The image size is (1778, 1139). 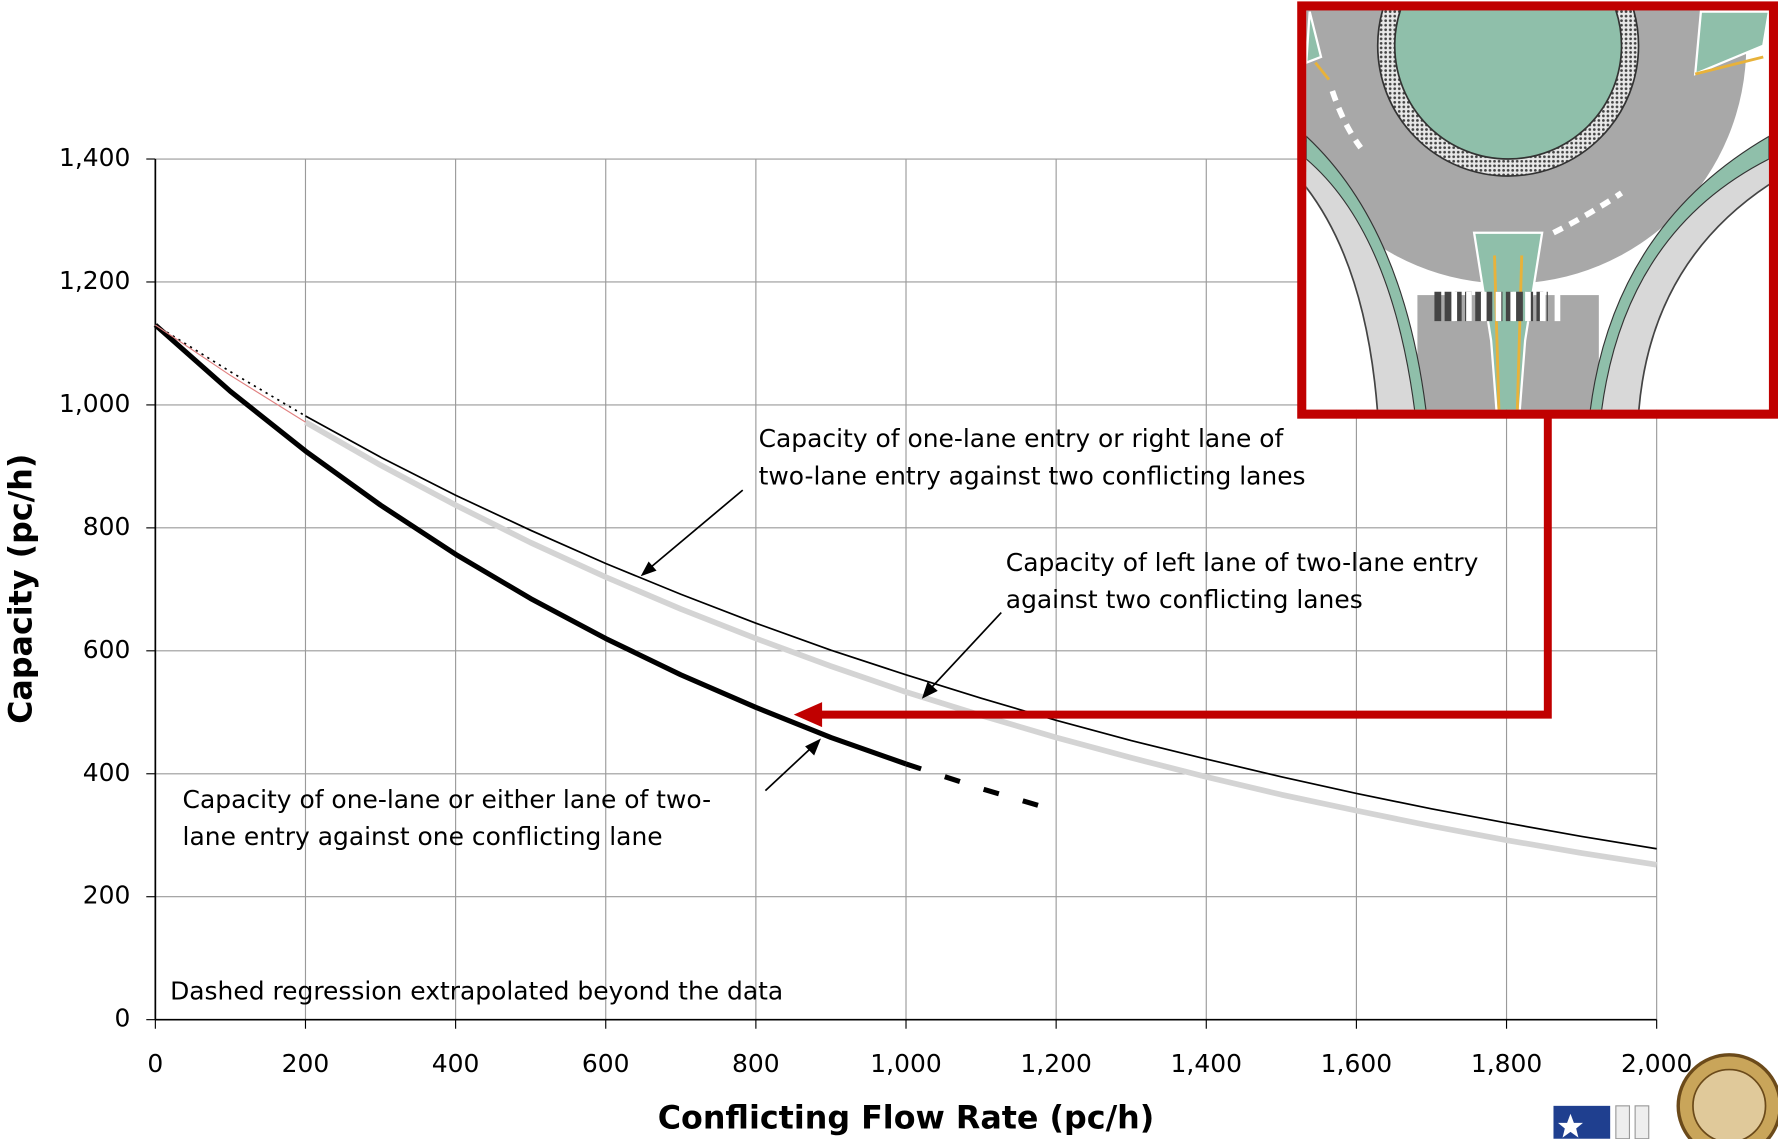 What do you see at coordinates (155, 1063) in the screenshot?
I see `x-tick-label: 0` at bounding box center [155, 1063].